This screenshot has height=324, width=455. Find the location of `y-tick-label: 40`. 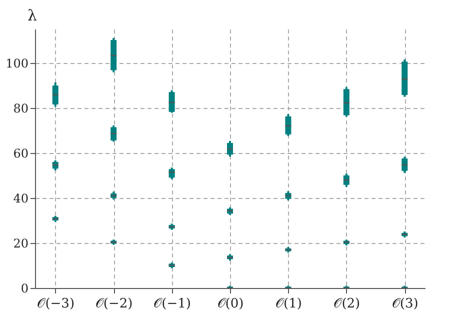

y-tick-label: 40 is located at coordinates (20, 198).